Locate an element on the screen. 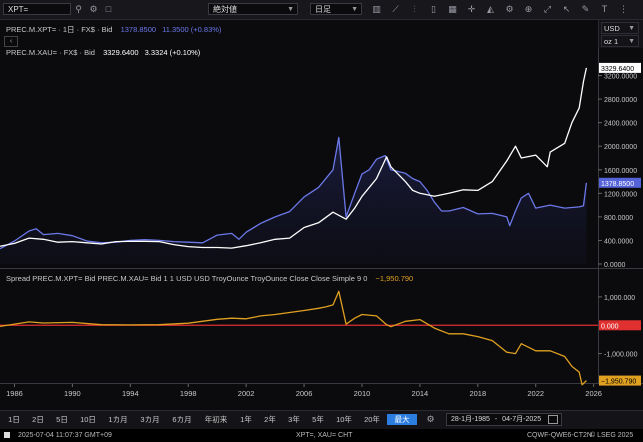  status-code: CQWF-QWE6-CT2N is located at coordinates (559, 435).